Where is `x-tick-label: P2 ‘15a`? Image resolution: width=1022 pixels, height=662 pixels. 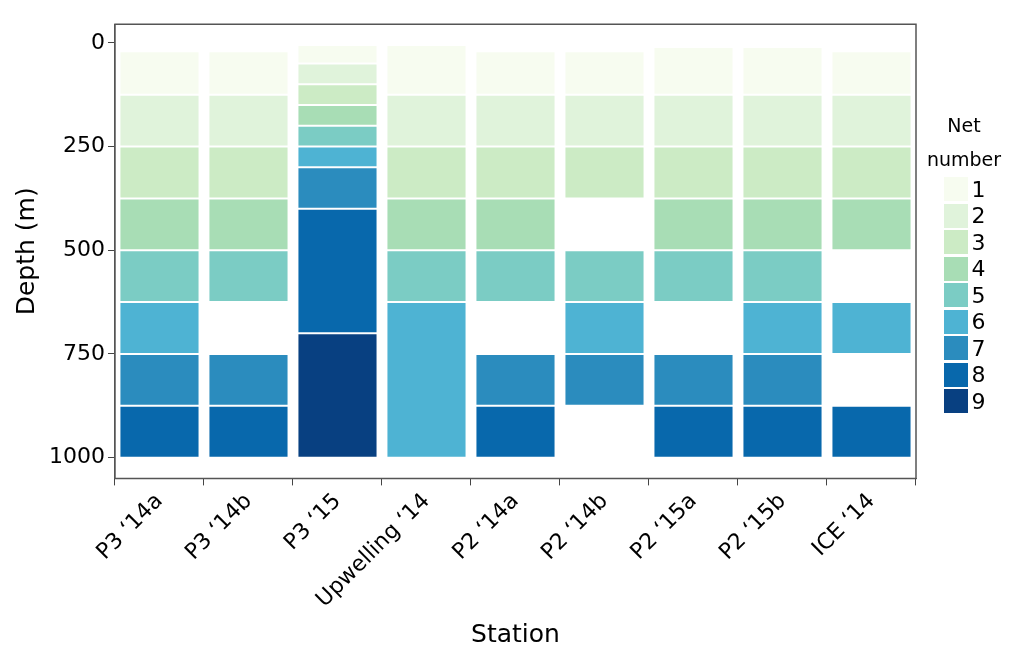
x-tick-label: P2 ‘15a is located at coordinates (663, 525).